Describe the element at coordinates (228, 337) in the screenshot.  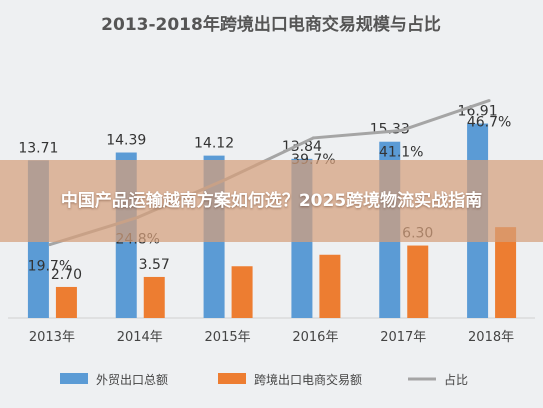
I see `x-tick-label: 2015年` at that location.